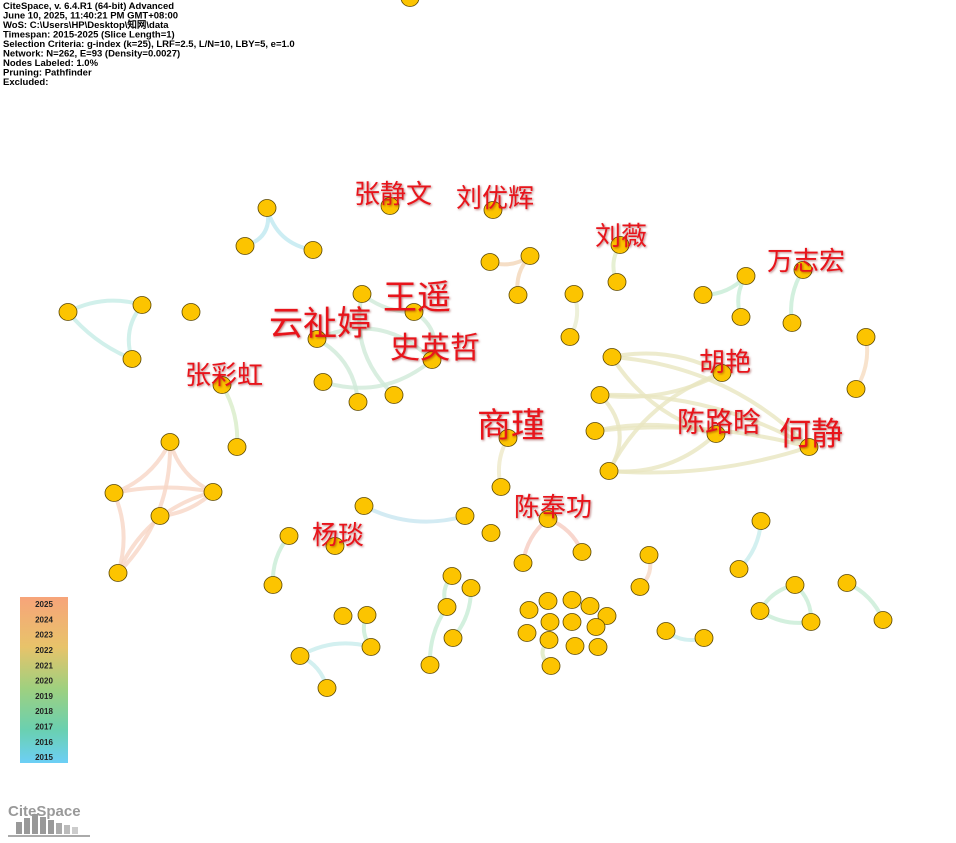  I want to click on legend-year: 2021, so click(44, 665).